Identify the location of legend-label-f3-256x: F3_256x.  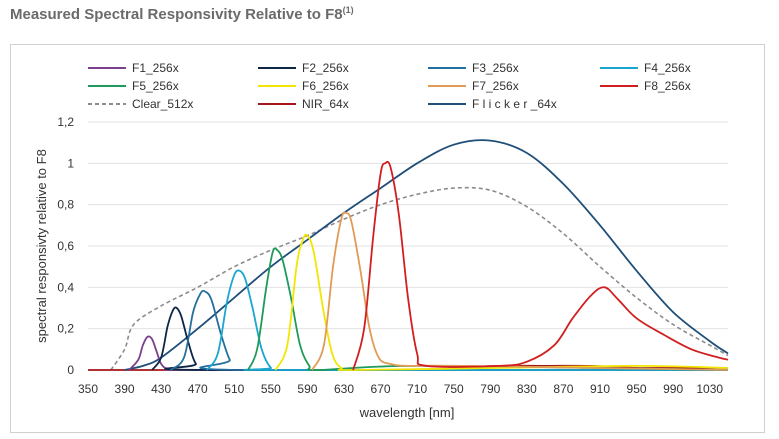
(495, 68).